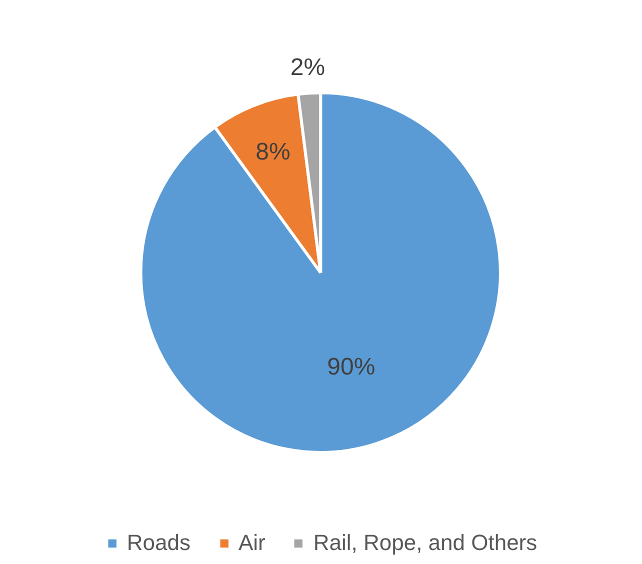 The height and width of the screenshot is (564, 642). What do you see at coordinates (158, 543) in the screenshot?
I see `legend-label: Roads` at bounding box center [158, 543].